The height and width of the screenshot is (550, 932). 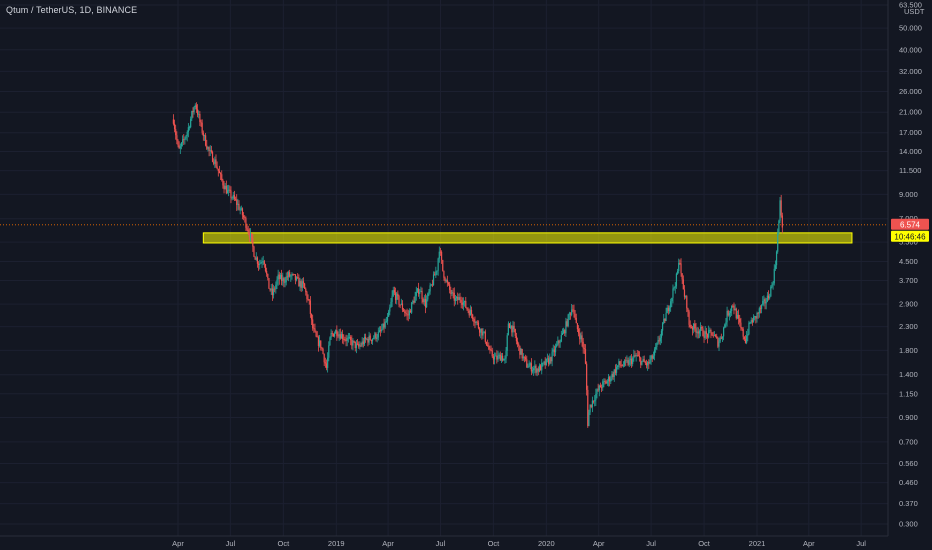 I want to click on y-tick-label: 50.000, so click(x=910, y=28).